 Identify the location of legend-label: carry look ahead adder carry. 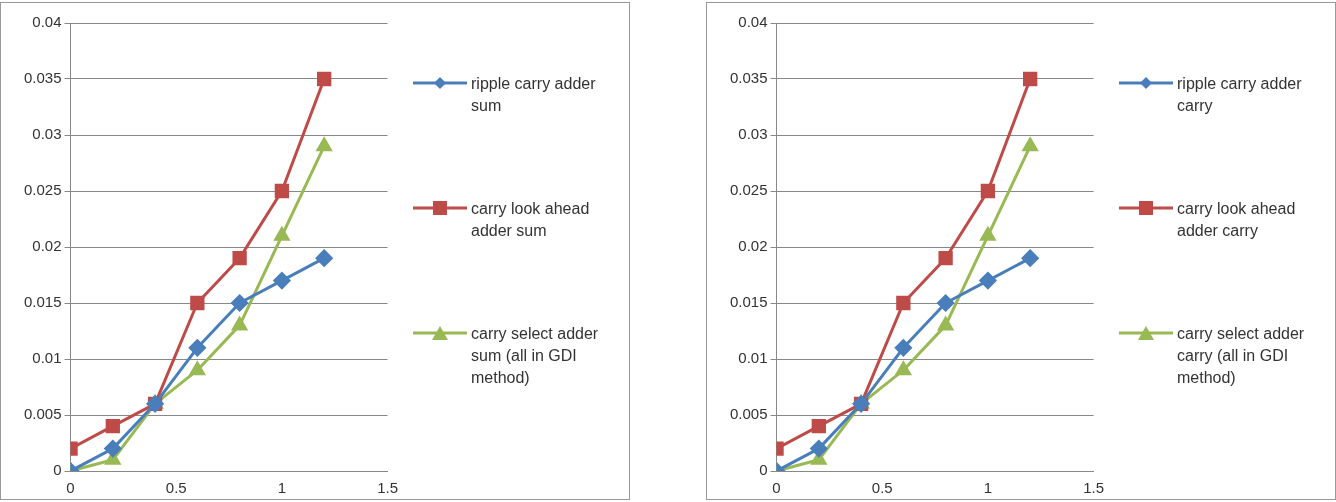
(1237, 220).